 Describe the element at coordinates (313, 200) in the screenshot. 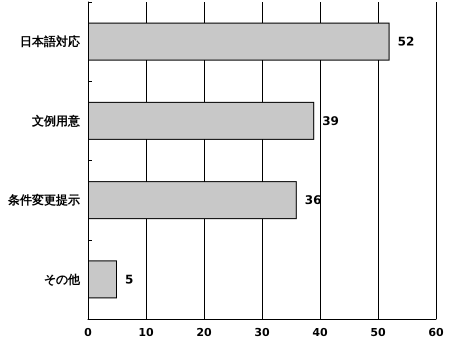

I see `data-label: 36` at that location.